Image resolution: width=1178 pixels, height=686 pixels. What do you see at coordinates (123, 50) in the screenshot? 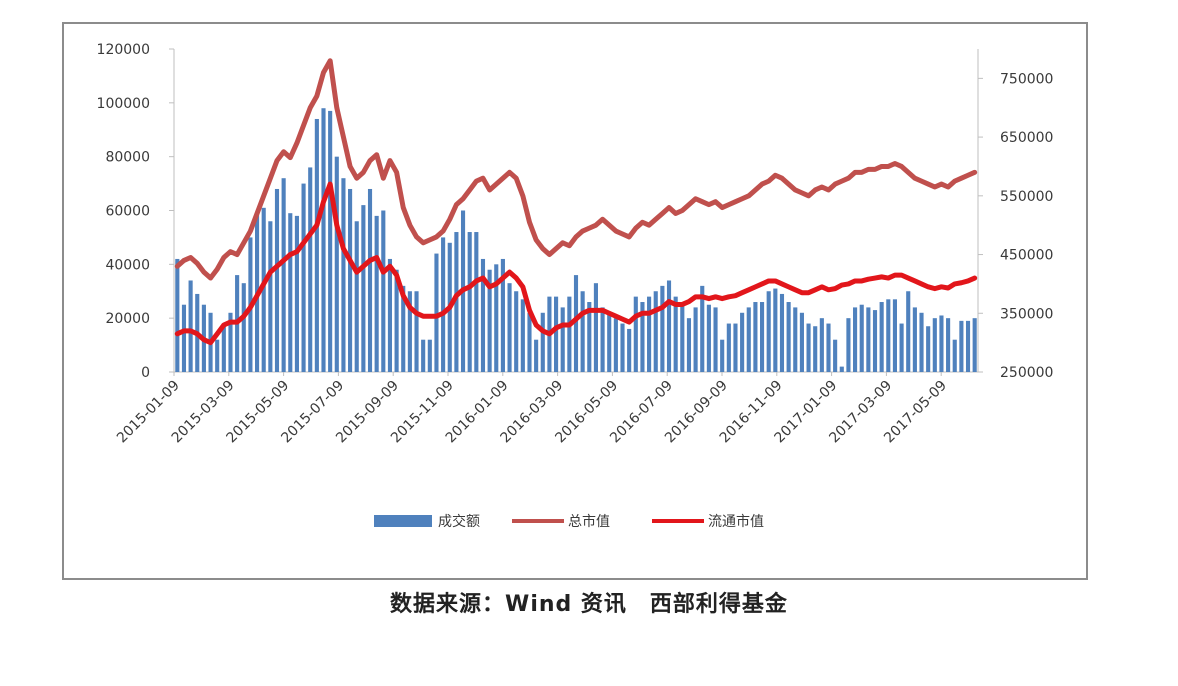
I see `left-tick-label: 120000` at bounding box center [123, 50].